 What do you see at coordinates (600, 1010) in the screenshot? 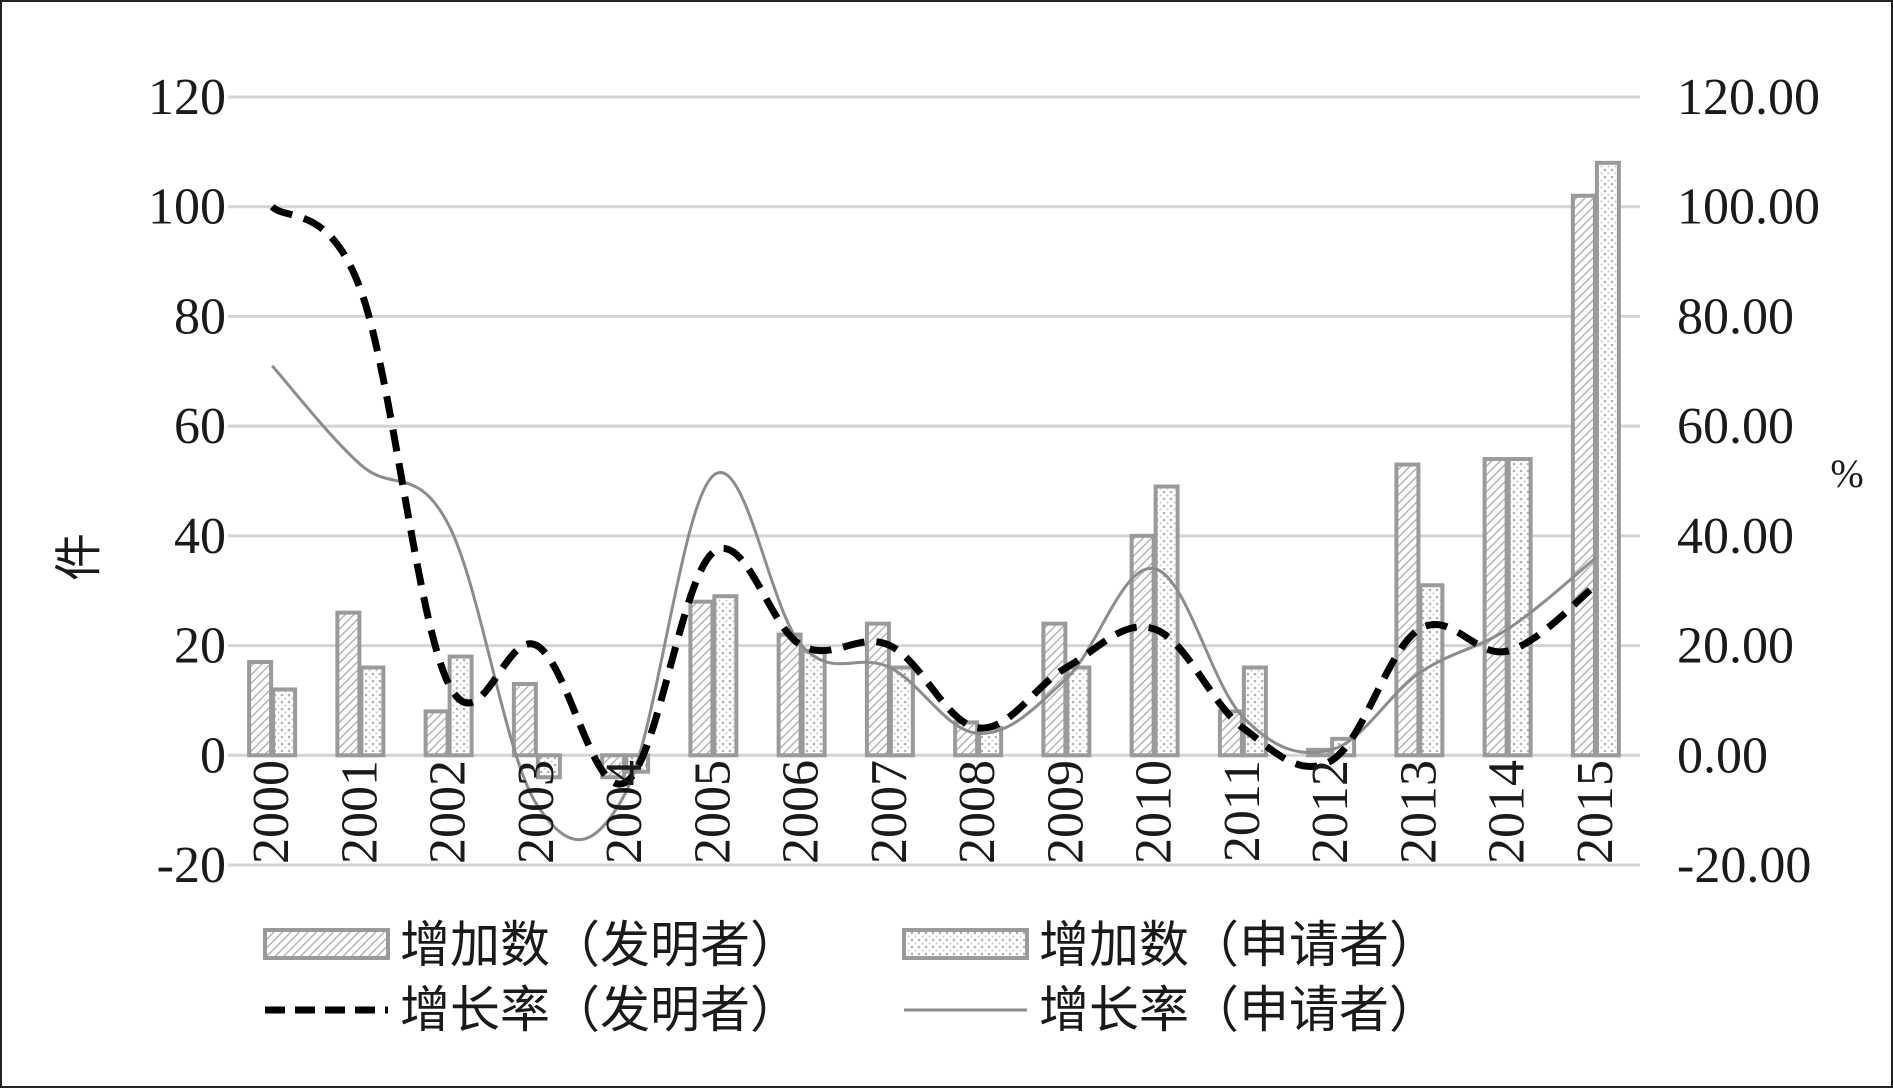
I see `legend-label-line-inventor: 增长率（发明者）` at bounding box center [600, 1010].